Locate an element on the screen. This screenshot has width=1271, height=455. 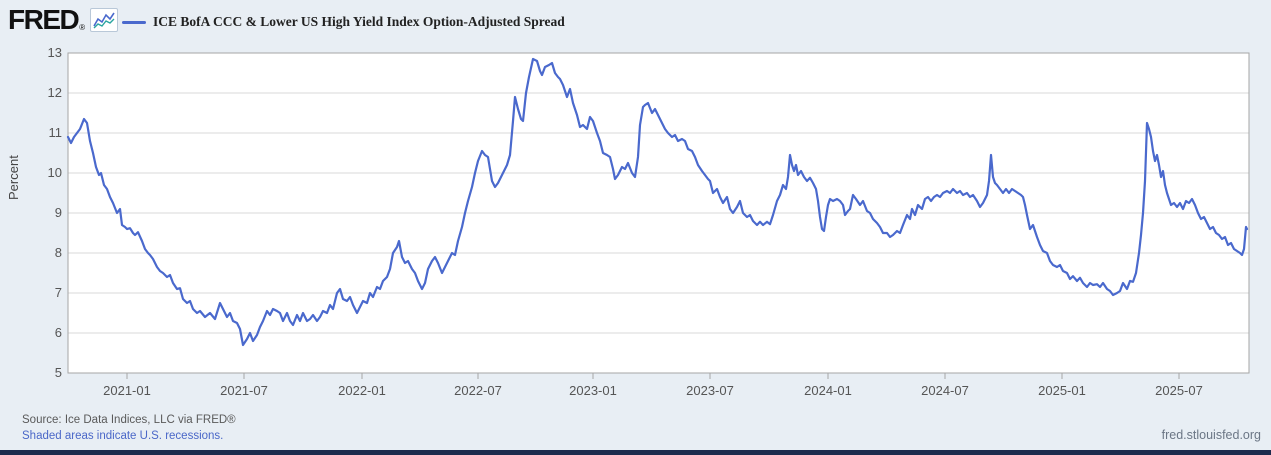
x-tick-label-2024-07: 2024-07 is located at coordinates (945, 390).